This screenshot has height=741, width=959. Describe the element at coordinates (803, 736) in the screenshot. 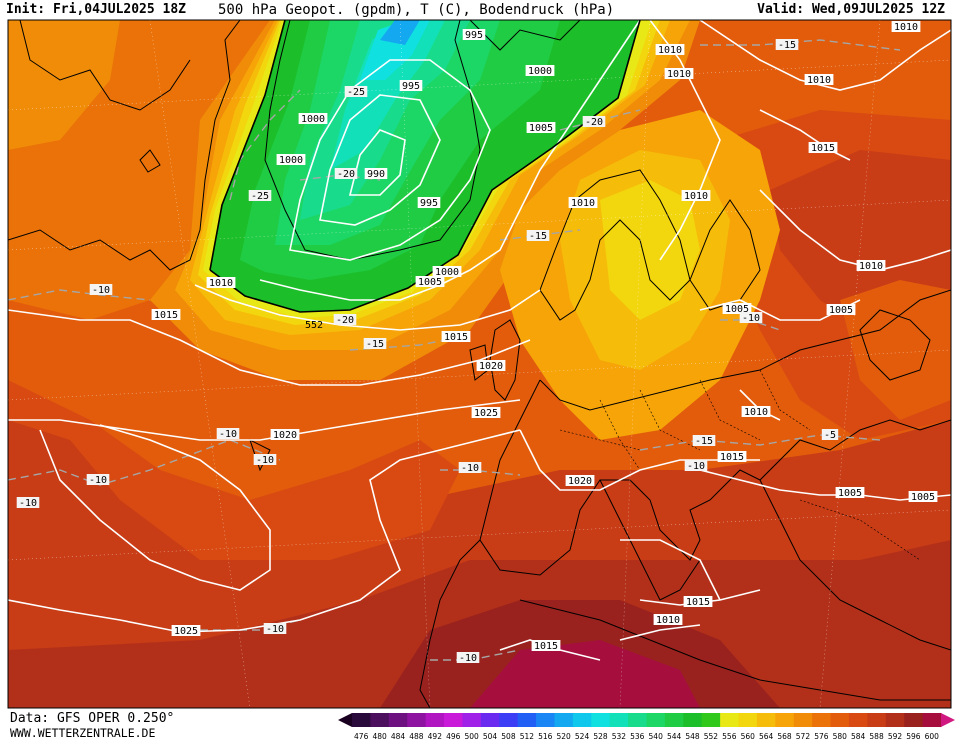

I see `colorbar-tick-label: 572` at that location.